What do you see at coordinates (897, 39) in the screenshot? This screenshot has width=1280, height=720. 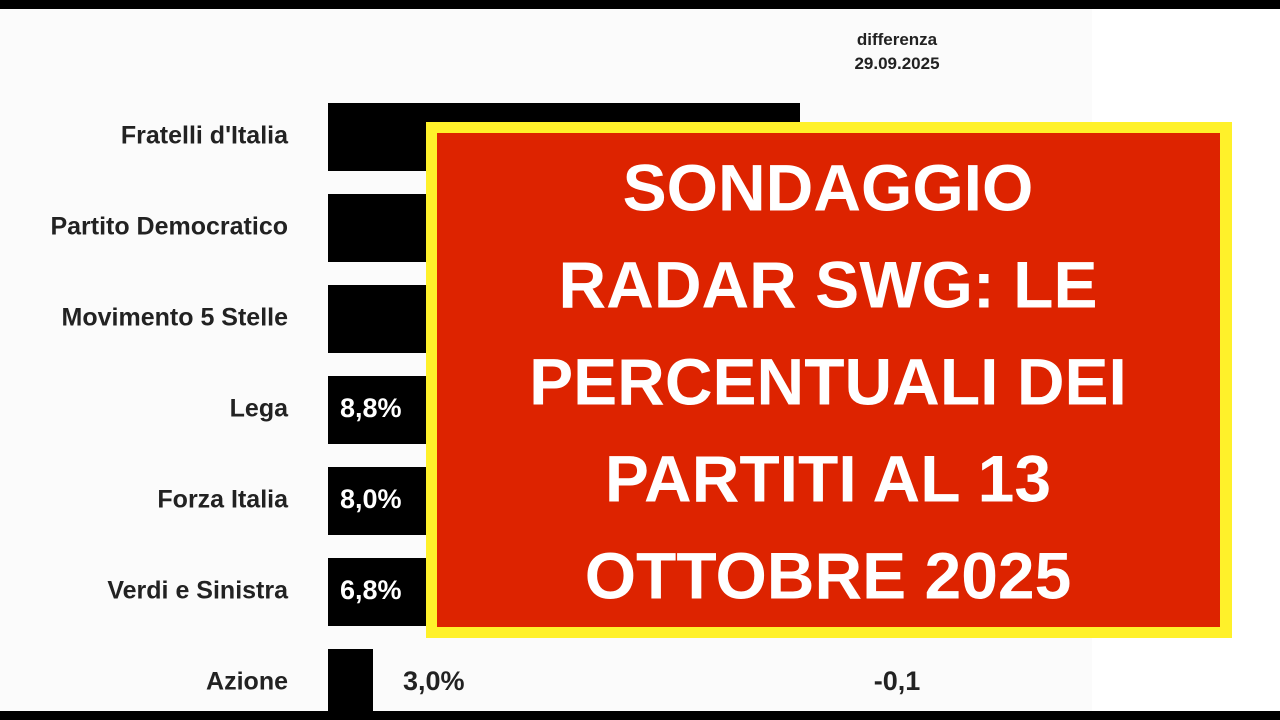 I see `header-line: differenza` at bounding box center [897, 39].